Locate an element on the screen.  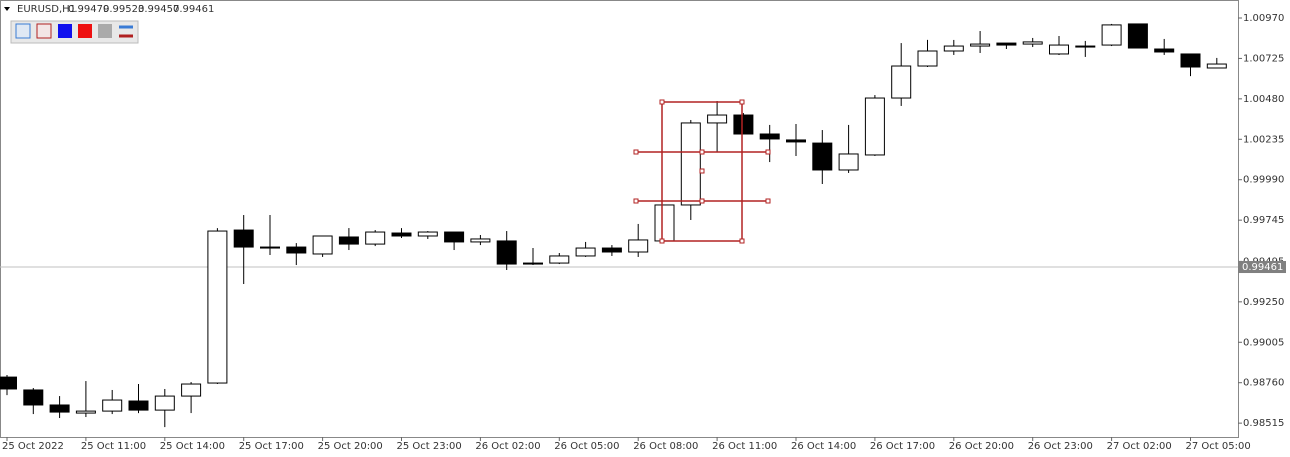
price-label-bg is located at coordinates (1262, 267).